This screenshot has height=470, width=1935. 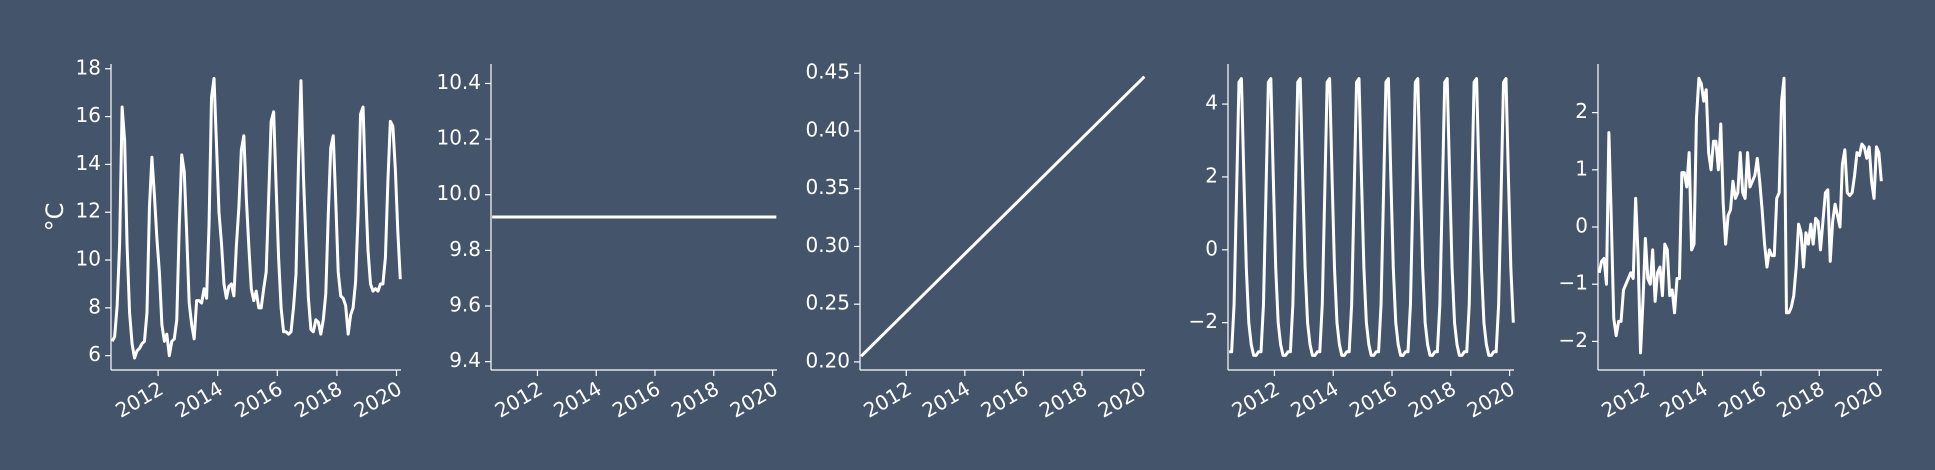 I want to click on y-tick-label: 0.25, so click(x=827, y=303).